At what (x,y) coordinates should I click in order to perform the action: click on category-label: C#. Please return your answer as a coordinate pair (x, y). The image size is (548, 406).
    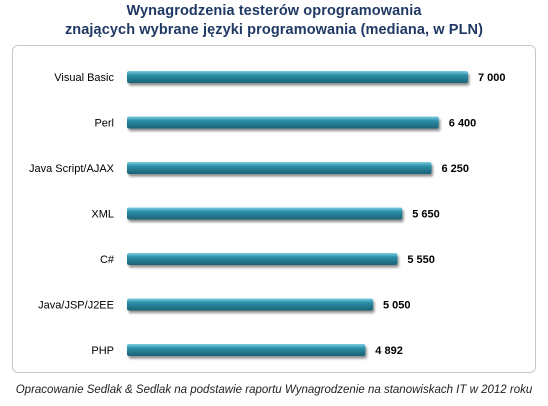
    Looking at the image, I should click on (107, 260).